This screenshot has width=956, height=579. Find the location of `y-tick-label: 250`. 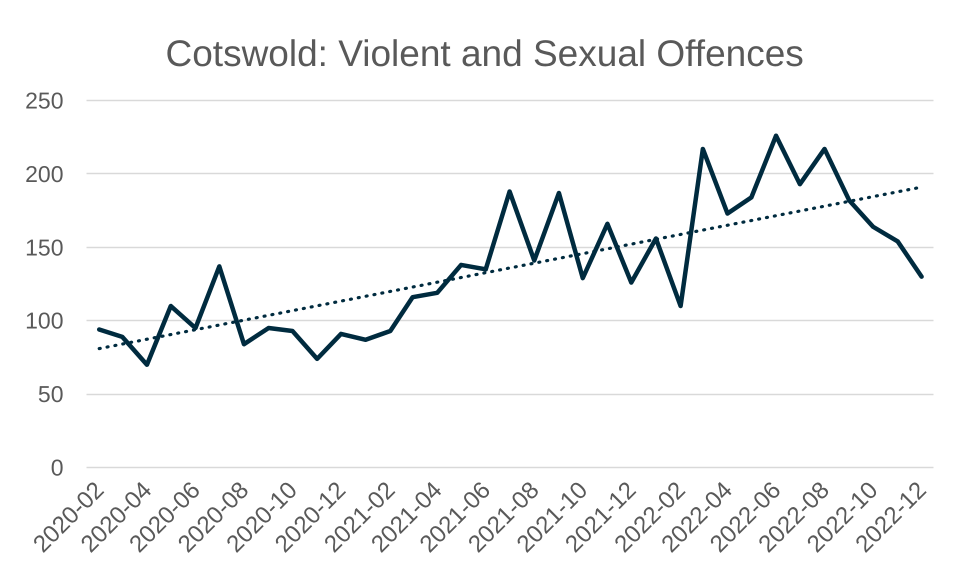

y-tick-label: 250 is located at coordinates (44, 101).